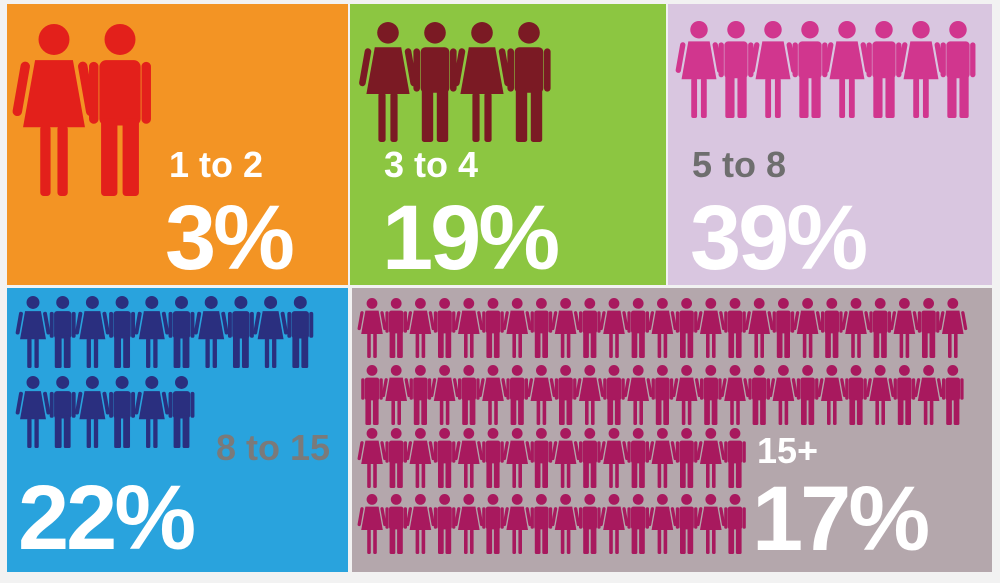  What do you see at coordinates (788, 450) in the screenshot?
I see `category-label: 15+` at bounding box center [788, 450].